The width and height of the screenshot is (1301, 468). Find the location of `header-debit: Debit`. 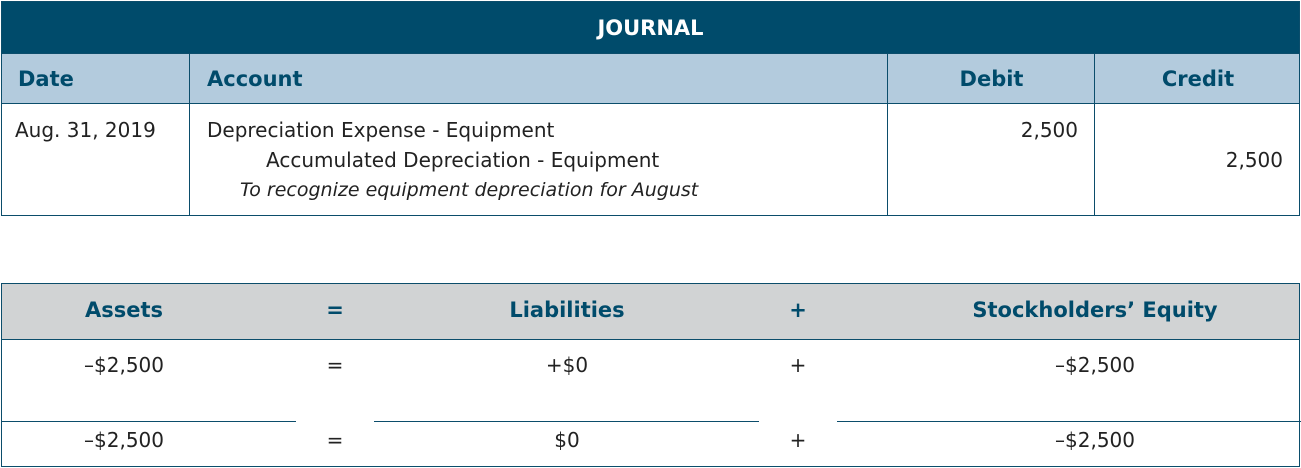

header-debit: Debit is located at coordinates (991, 78).